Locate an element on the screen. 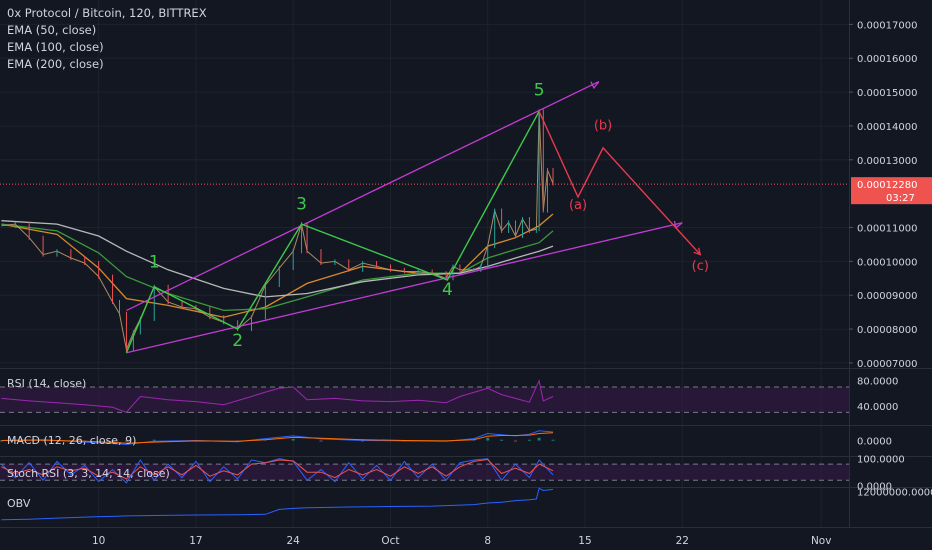 The width and height of the screenshot is (932, 550). obv-tick-label: 12000000.0000 is located at coordinates (894, 493).